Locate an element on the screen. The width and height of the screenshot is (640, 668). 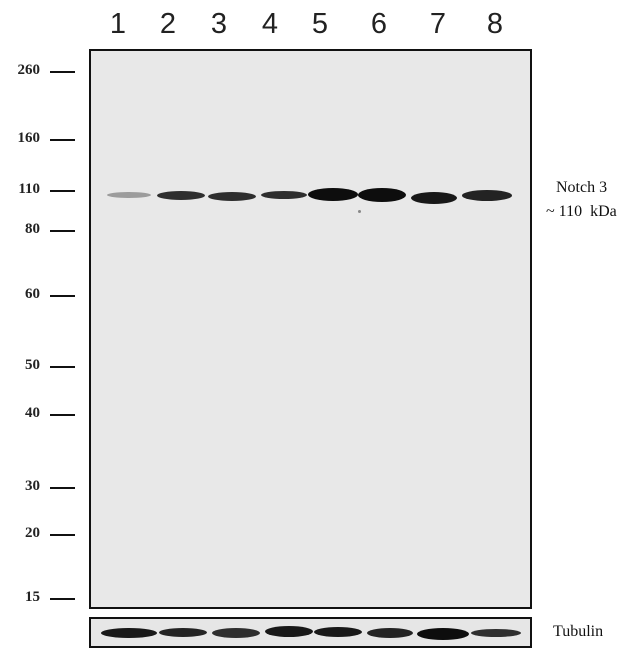
lane-label-4: 4 is located at coordinates (270, 24).